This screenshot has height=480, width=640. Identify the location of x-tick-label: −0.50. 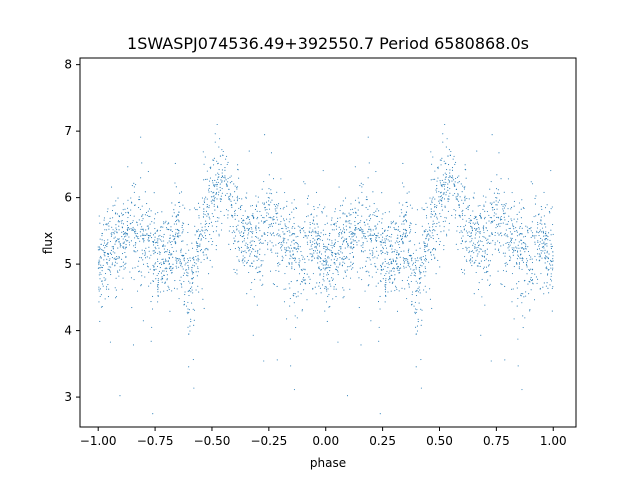
(212, 441).